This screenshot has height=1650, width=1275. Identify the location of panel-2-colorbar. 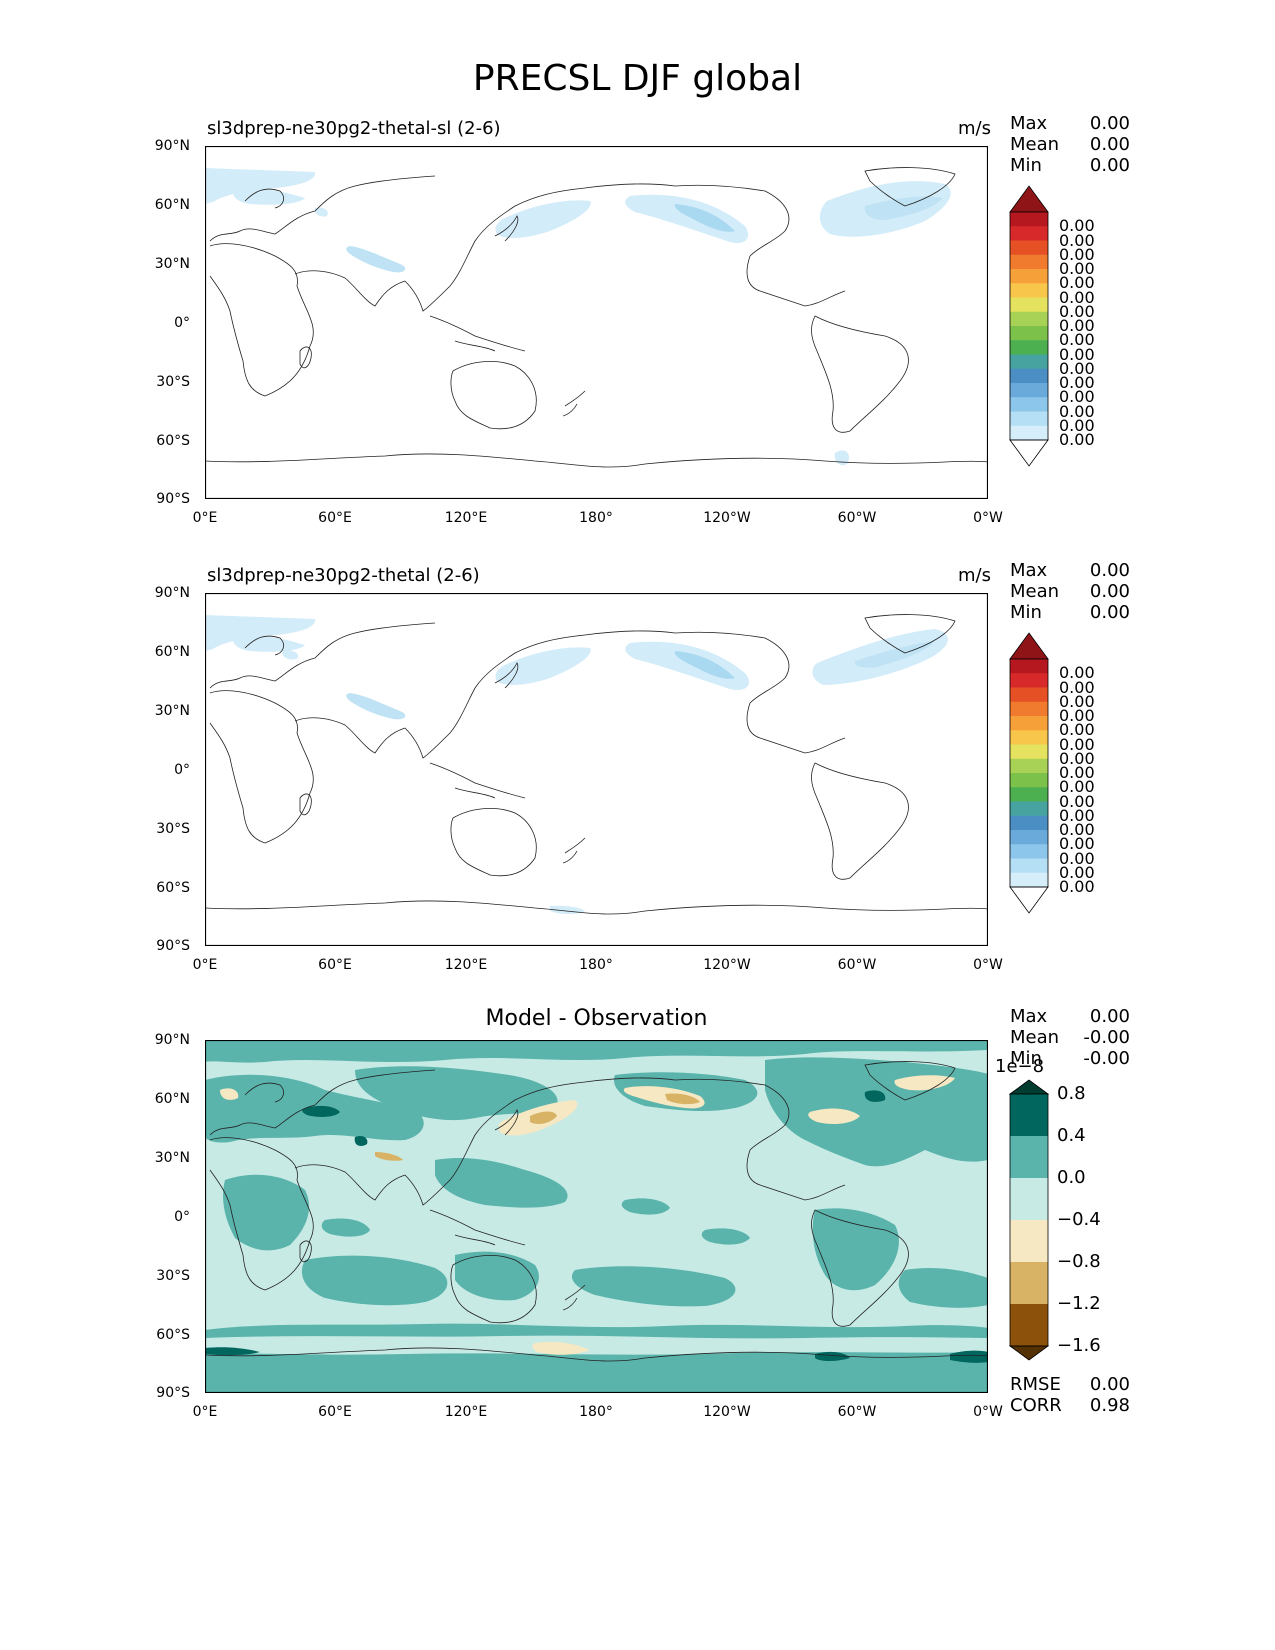
(1029, 773).